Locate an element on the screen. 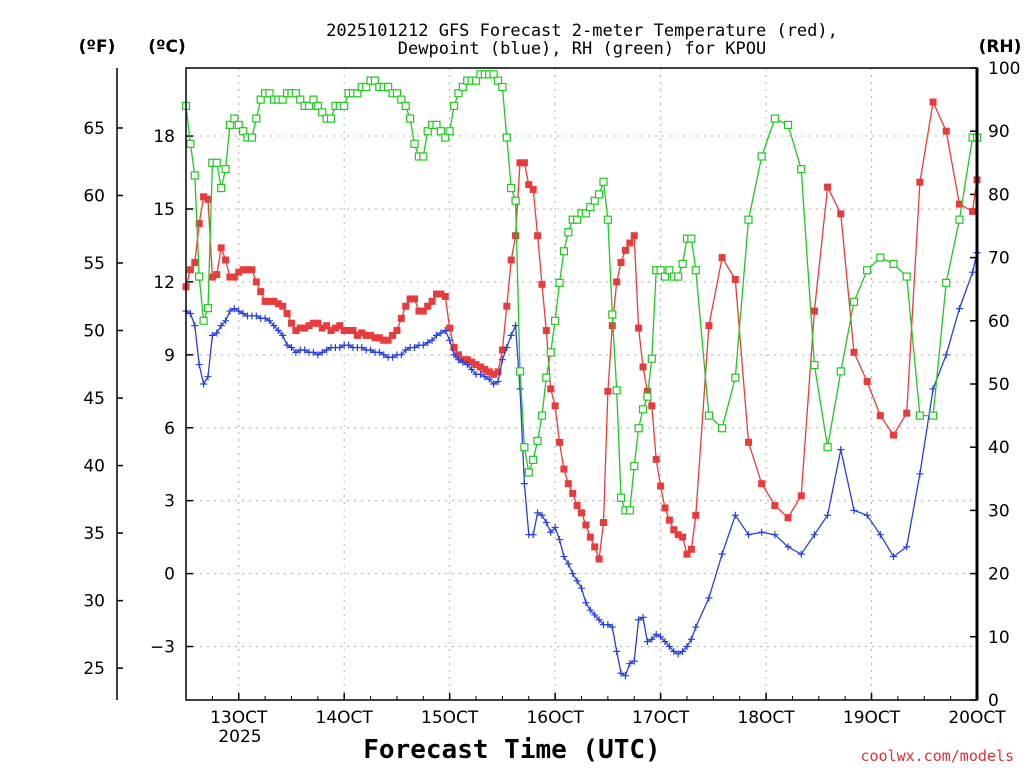 The image size is (1024, 768). celsius-tick-label: 6 is located at coordinates (169, 429).